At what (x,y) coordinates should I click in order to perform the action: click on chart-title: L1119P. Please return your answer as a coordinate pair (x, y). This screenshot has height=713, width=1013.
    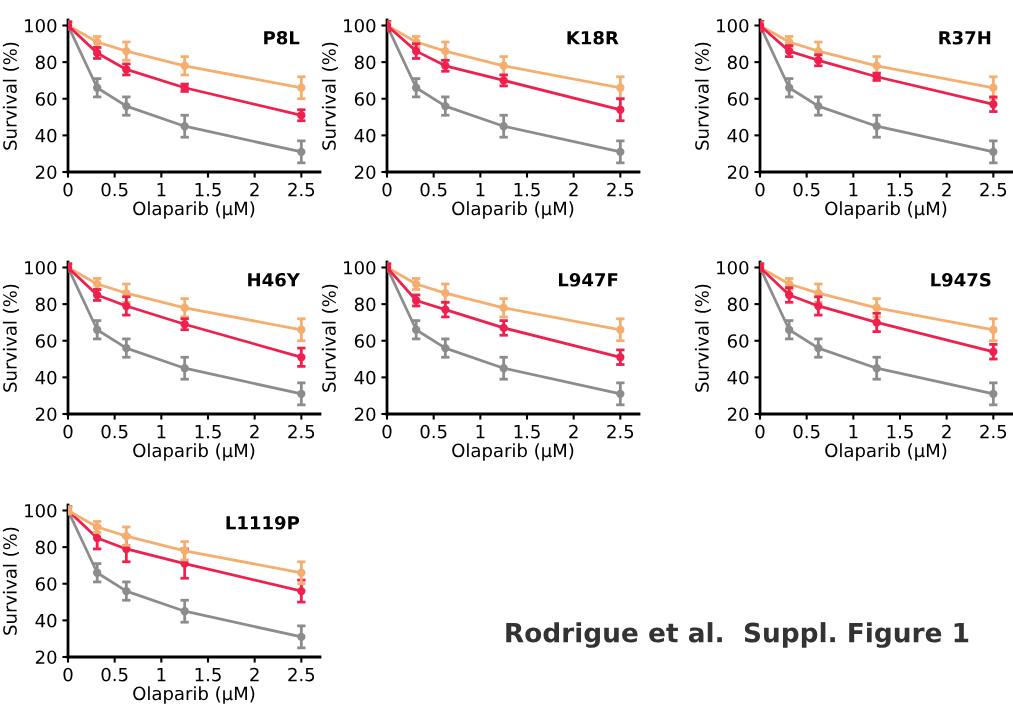
    Looking at the image, I should click on (263, 522).